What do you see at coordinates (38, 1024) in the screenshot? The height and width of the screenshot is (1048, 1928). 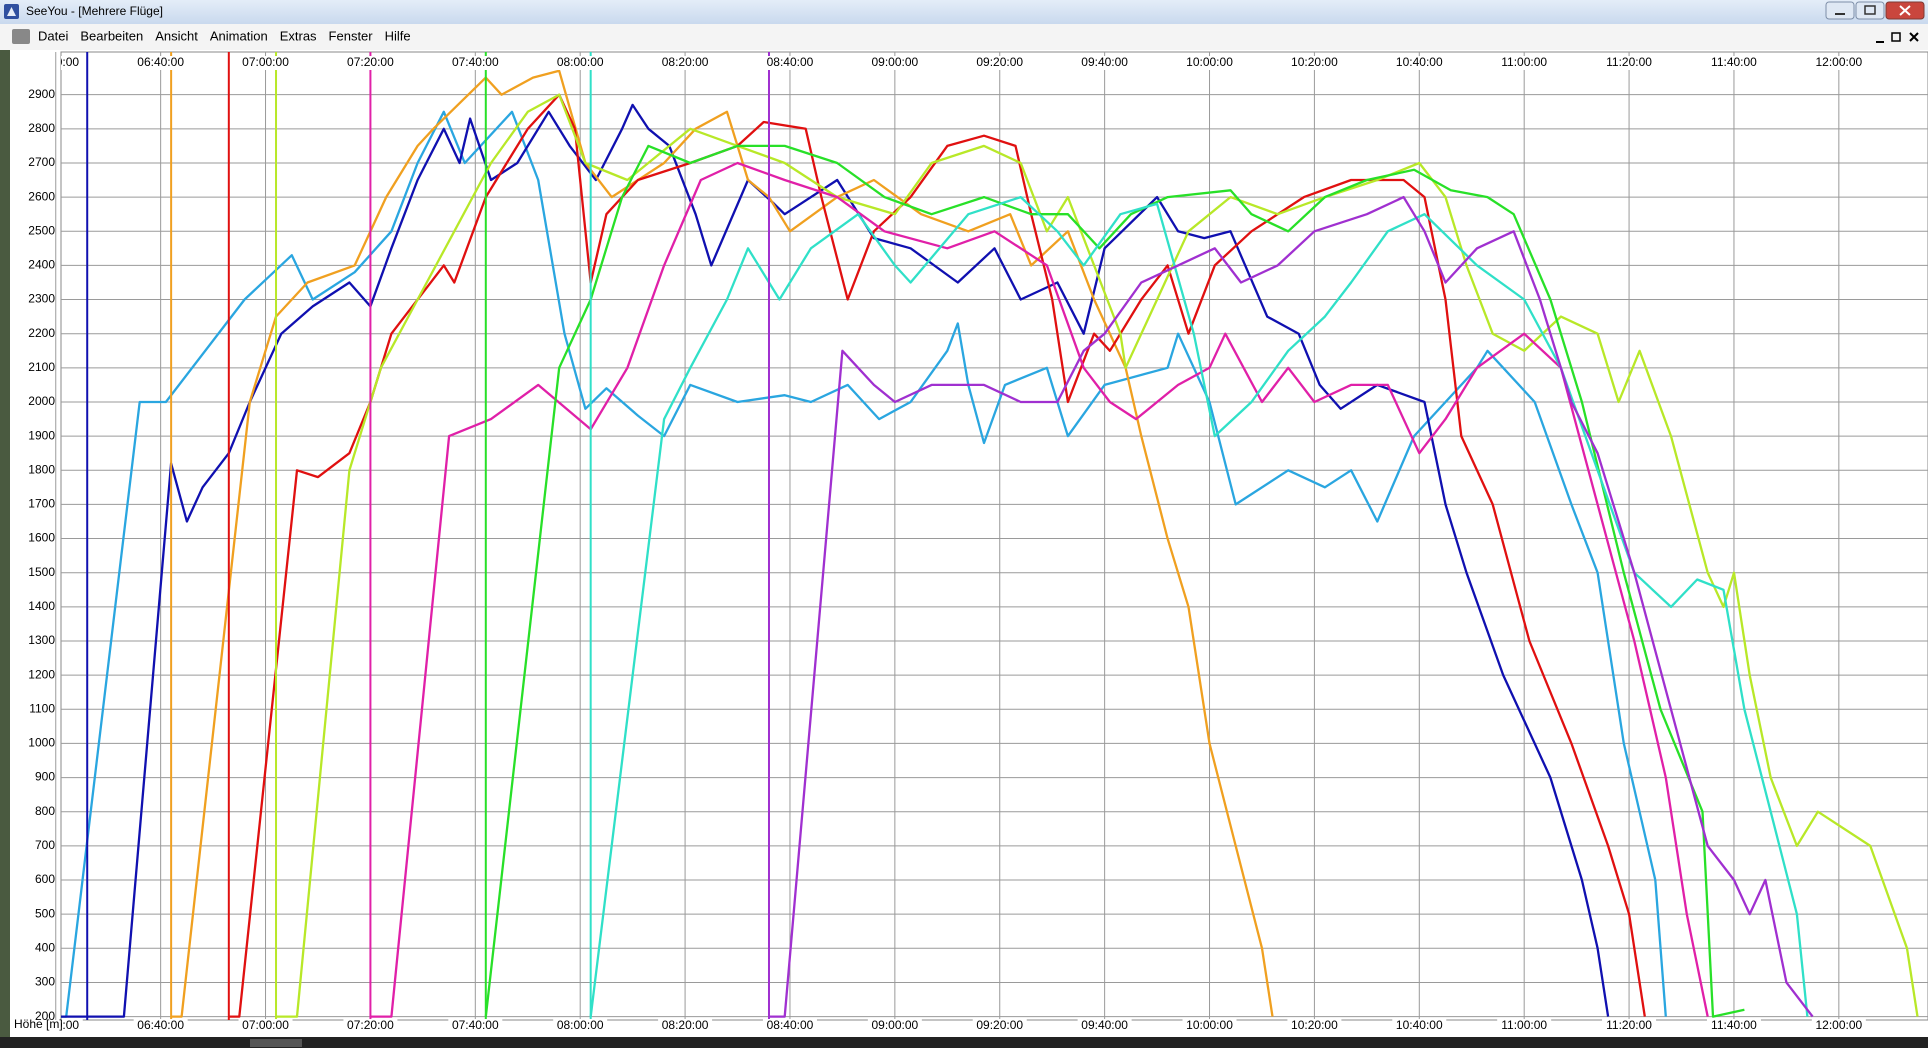 I see `y-axis-label: Höhe [m]` at bounding box center [38, 1024].